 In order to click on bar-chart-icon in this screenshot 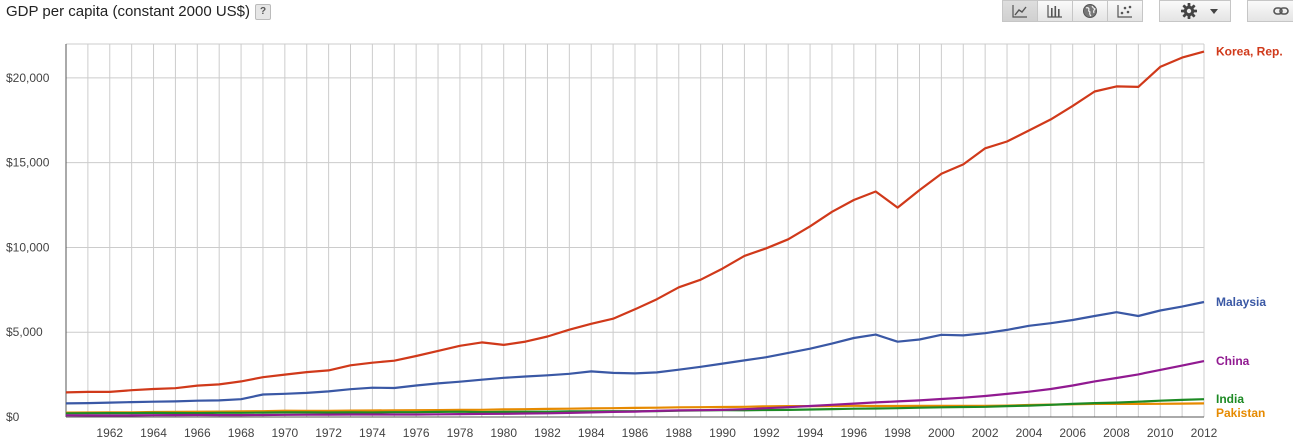, I will do `click(1054, 11)`.